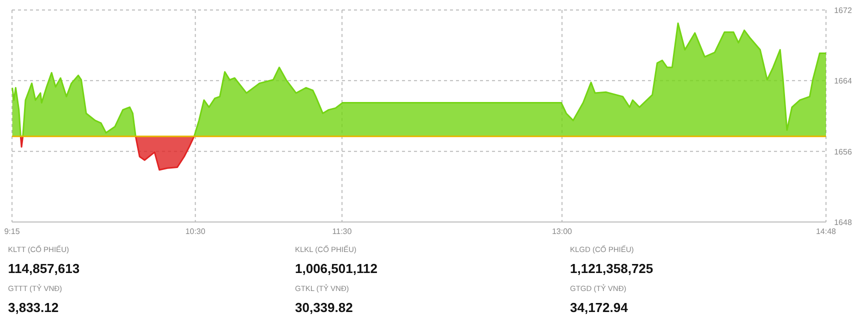  What do you see at coordinates (342, 231) in the screenshot?
I see `x-tick-label: 11:30` at bounding box center [342, 231].